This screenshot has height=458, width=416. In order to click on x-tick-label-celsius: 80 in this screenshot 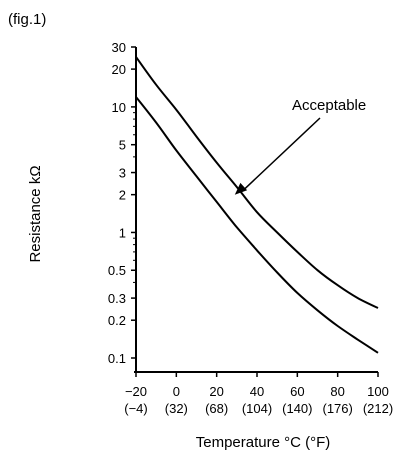, I will do `click(337, 391)`.